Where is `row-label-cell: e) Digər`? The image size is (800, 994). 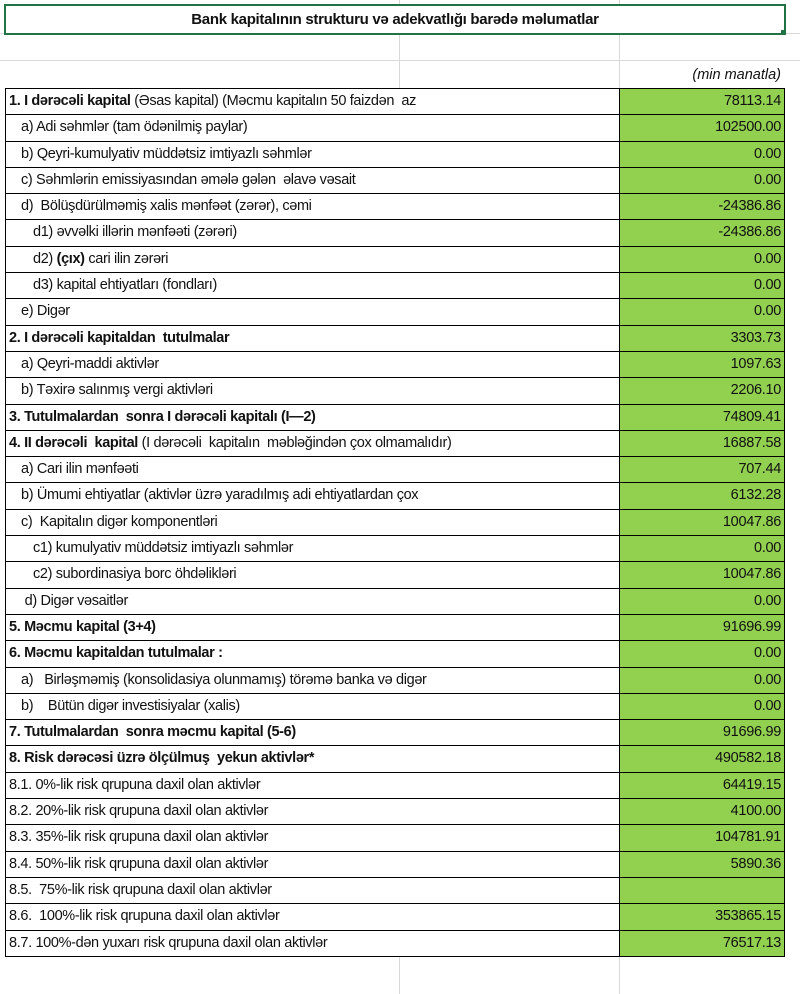 row-label-cell: e) Digər is located at coordinates (313, 312).